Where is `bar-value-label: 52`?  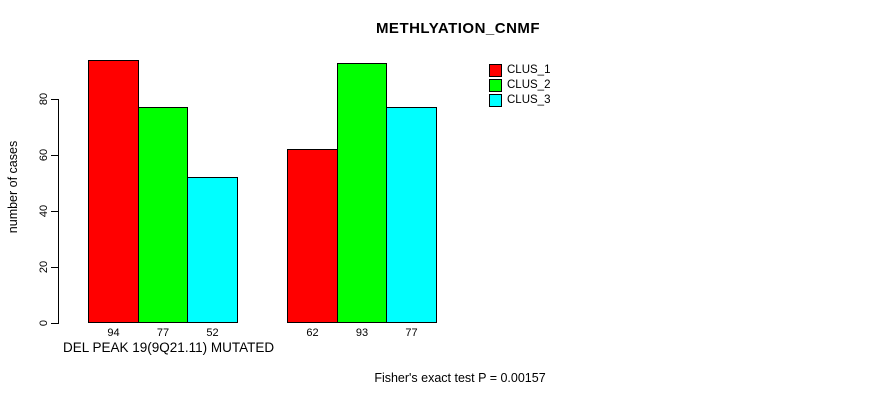 bar-value-label: 52 is located at coordinates (212, 333).